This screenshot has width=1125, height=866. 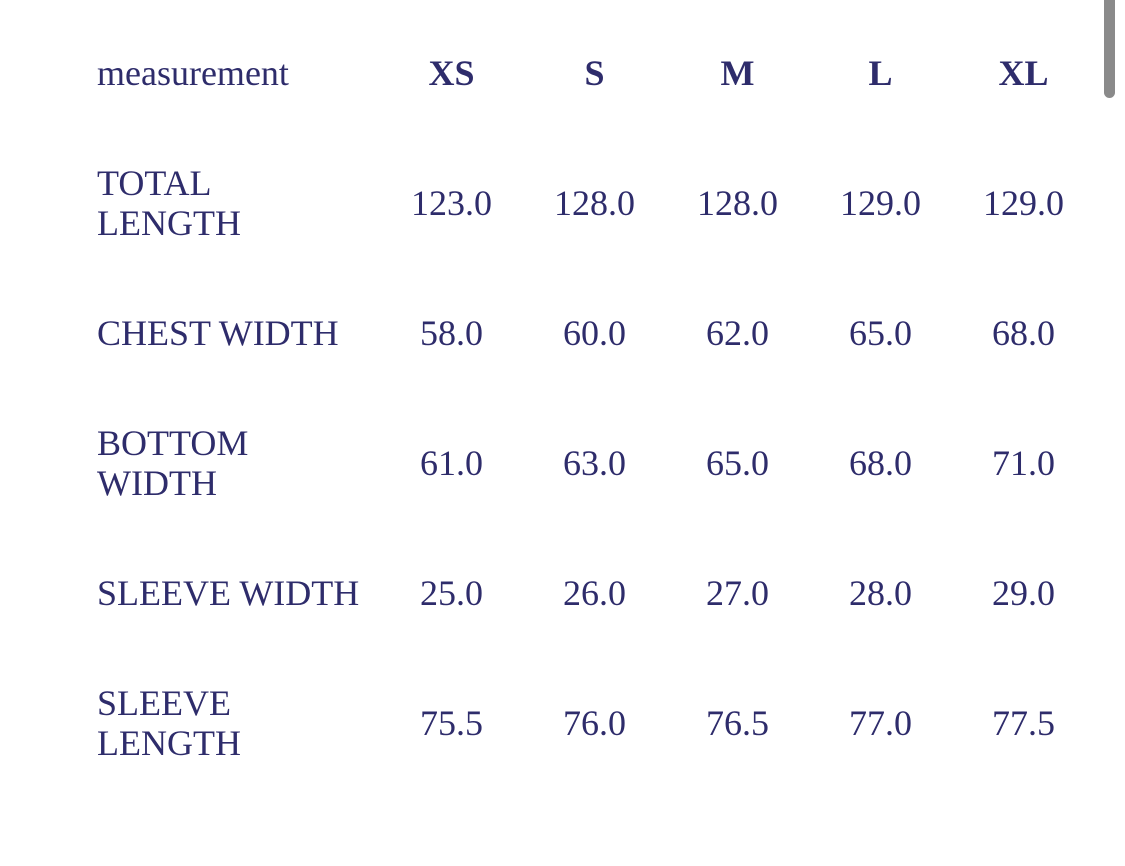 What do you see at coordinates (193, 73) in the screenshot?
I see `column-header-measurement: measurement` at bounding box center [193, 73].